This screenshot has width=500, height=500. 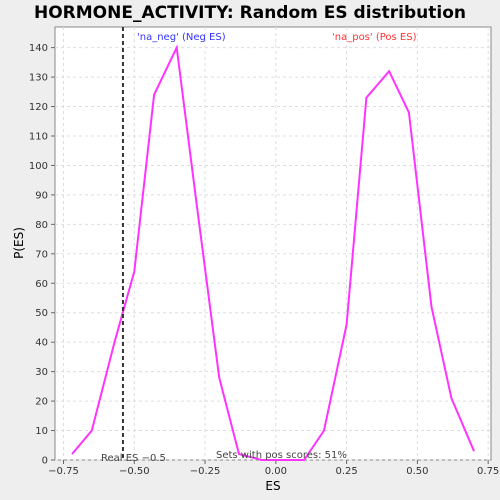 I want to click on x-axis-ticks: −0.75 −0.50 −0.25 0.00 0.25 0.50 0.75, so click(x=273, y=468).